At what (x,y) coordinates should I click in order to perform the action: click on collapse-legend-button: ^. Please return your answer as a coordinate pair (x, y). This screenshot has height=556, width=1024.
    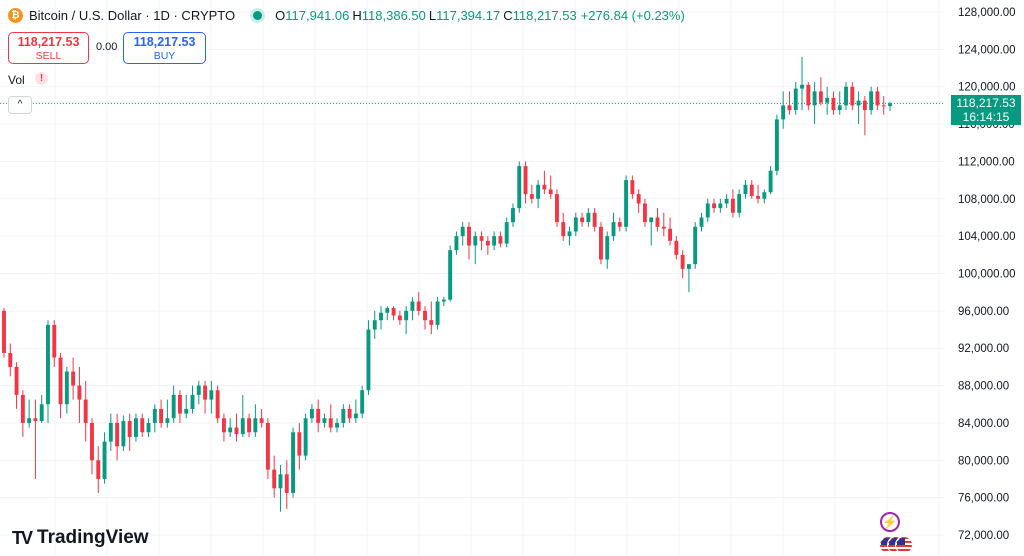
    Looking at the image, I should click on (20, 105).